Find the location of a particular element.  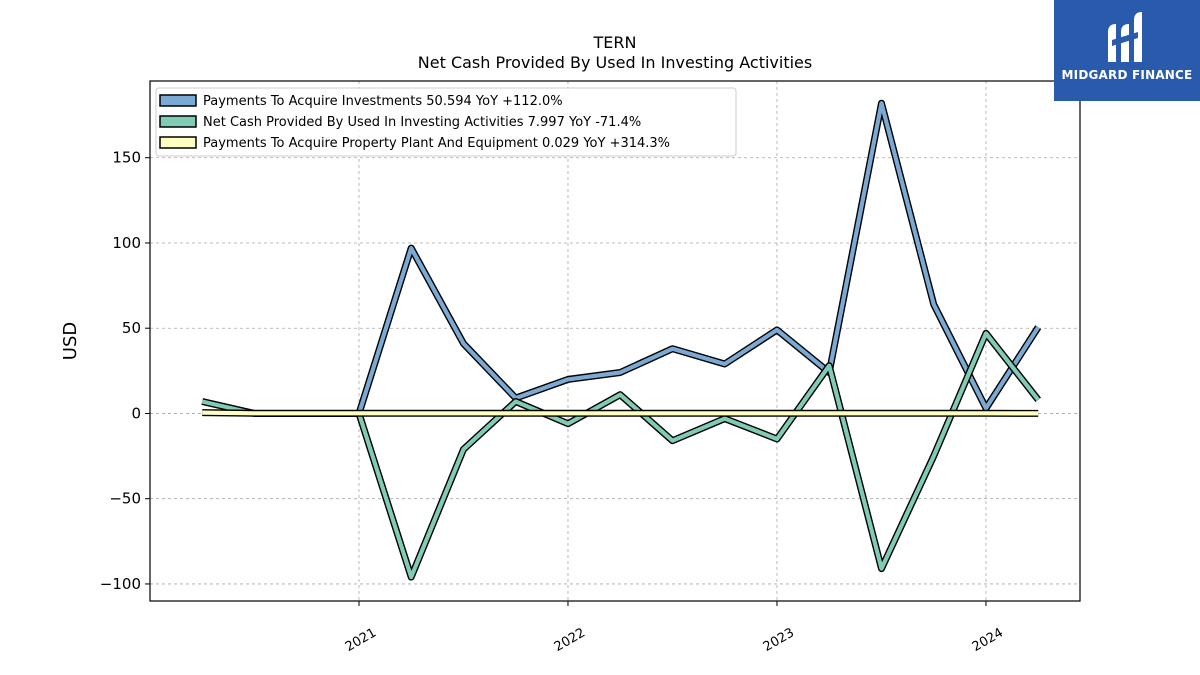

y-tick-label: 50 is located at coordinates (131, 328).